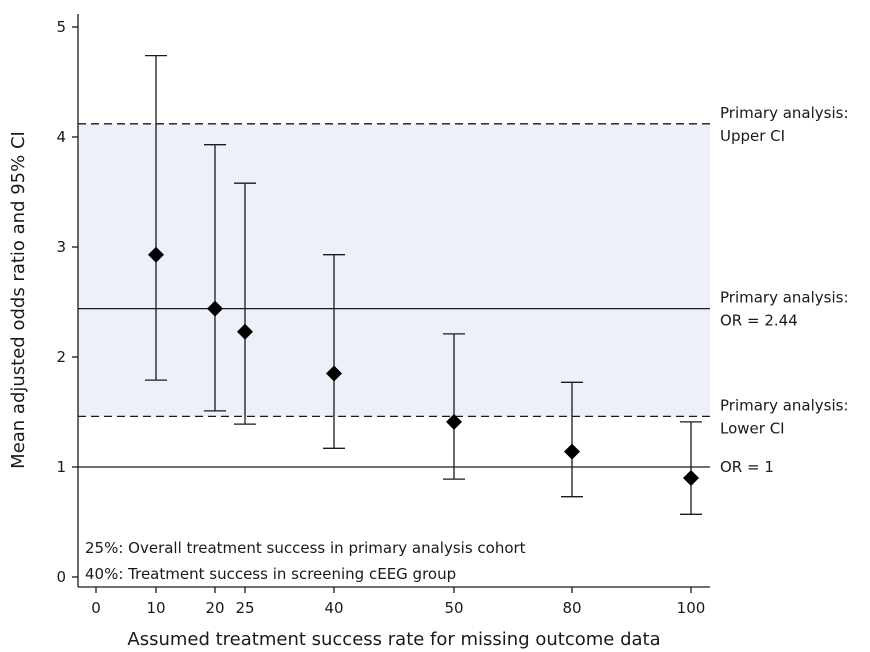 This screenshot has height=652, width=870. What do you see at coordinates (61, 577) in the screenshot?
I see `y-tick-label-0: 0` at bounding box center [61, 577].